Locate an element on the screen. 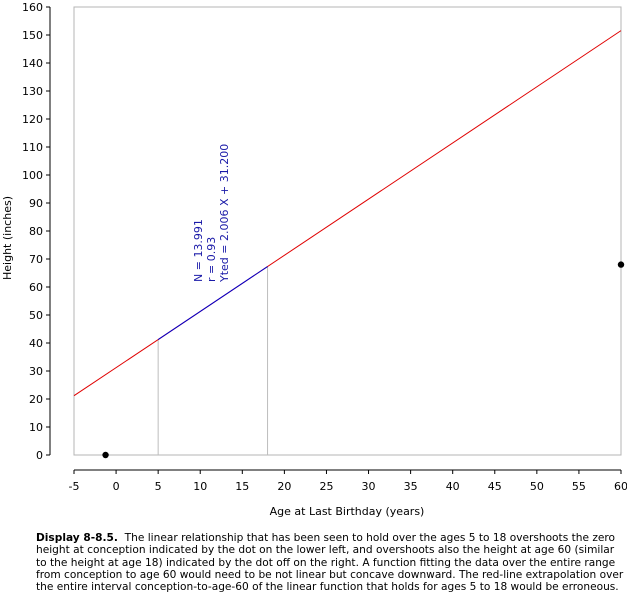 This screenshot has height=613, width=627. y-tick-label-120: 120 is located at coordinates (32, 119).